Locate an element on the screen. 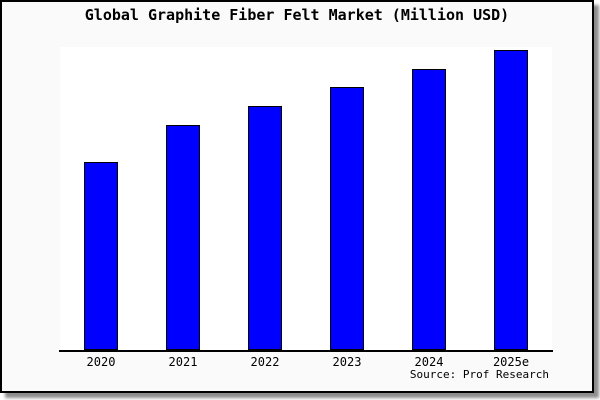 The width and height of the screenshot is (600, 400). x-tick-label-2021: 2021 is located at coordinates (183, 362).